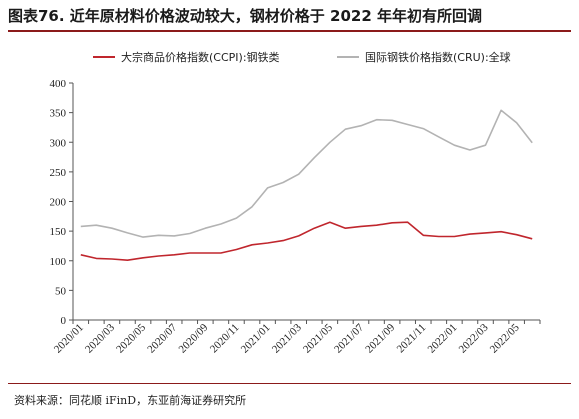 The width and height of the screenshot is (579, 419). I want to click on x-tick-label: 2021/09, so click(380, 338).